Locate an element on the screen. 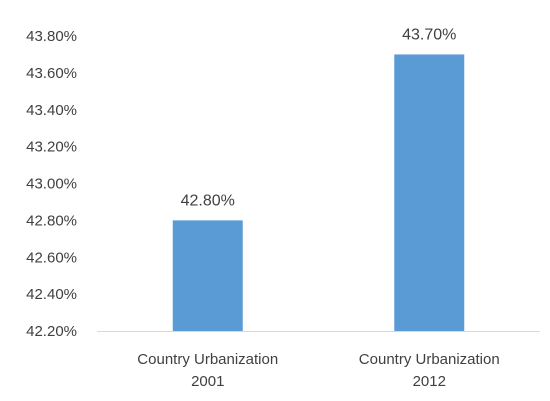  y-tick-label: 43.60% is located at coordinates (51, 73).